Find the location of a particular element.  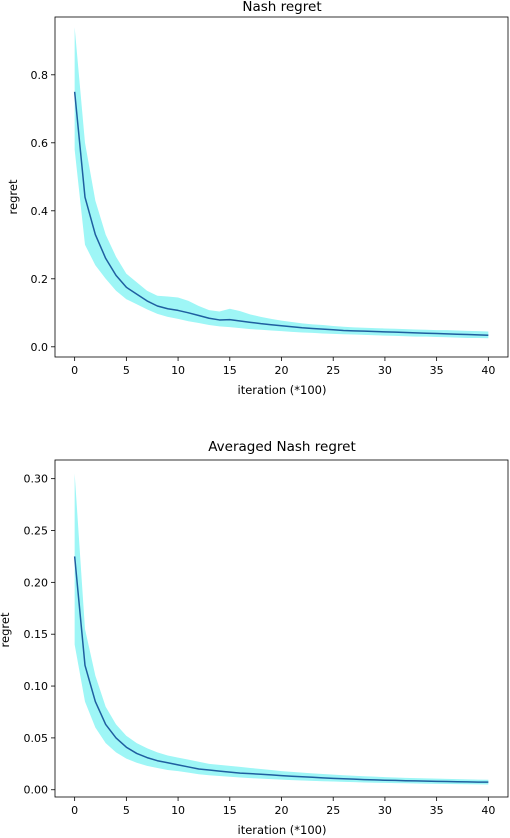

y-tick-label: 0.00 is located at coordinates (36, 790).